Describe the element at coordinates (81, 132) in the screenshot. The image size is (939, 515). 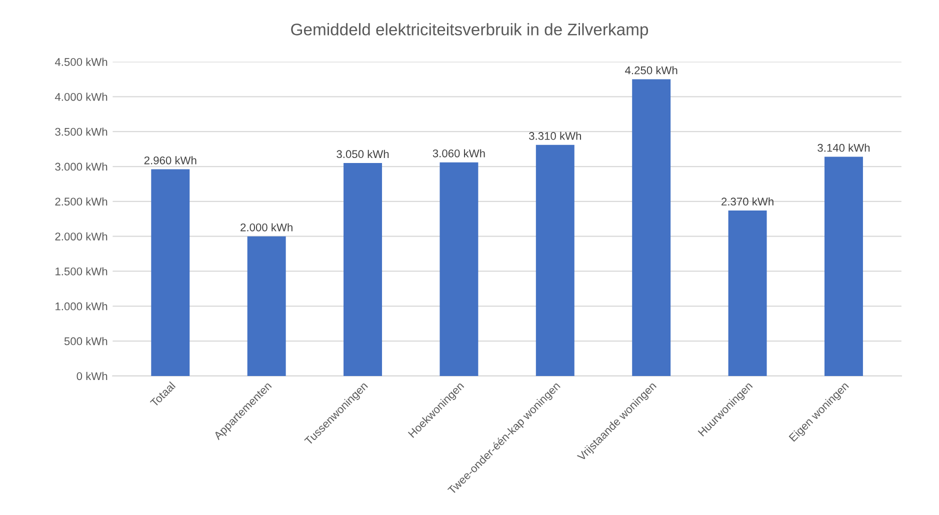
I see `y-tick-label: 3.500 kWh` at that location.